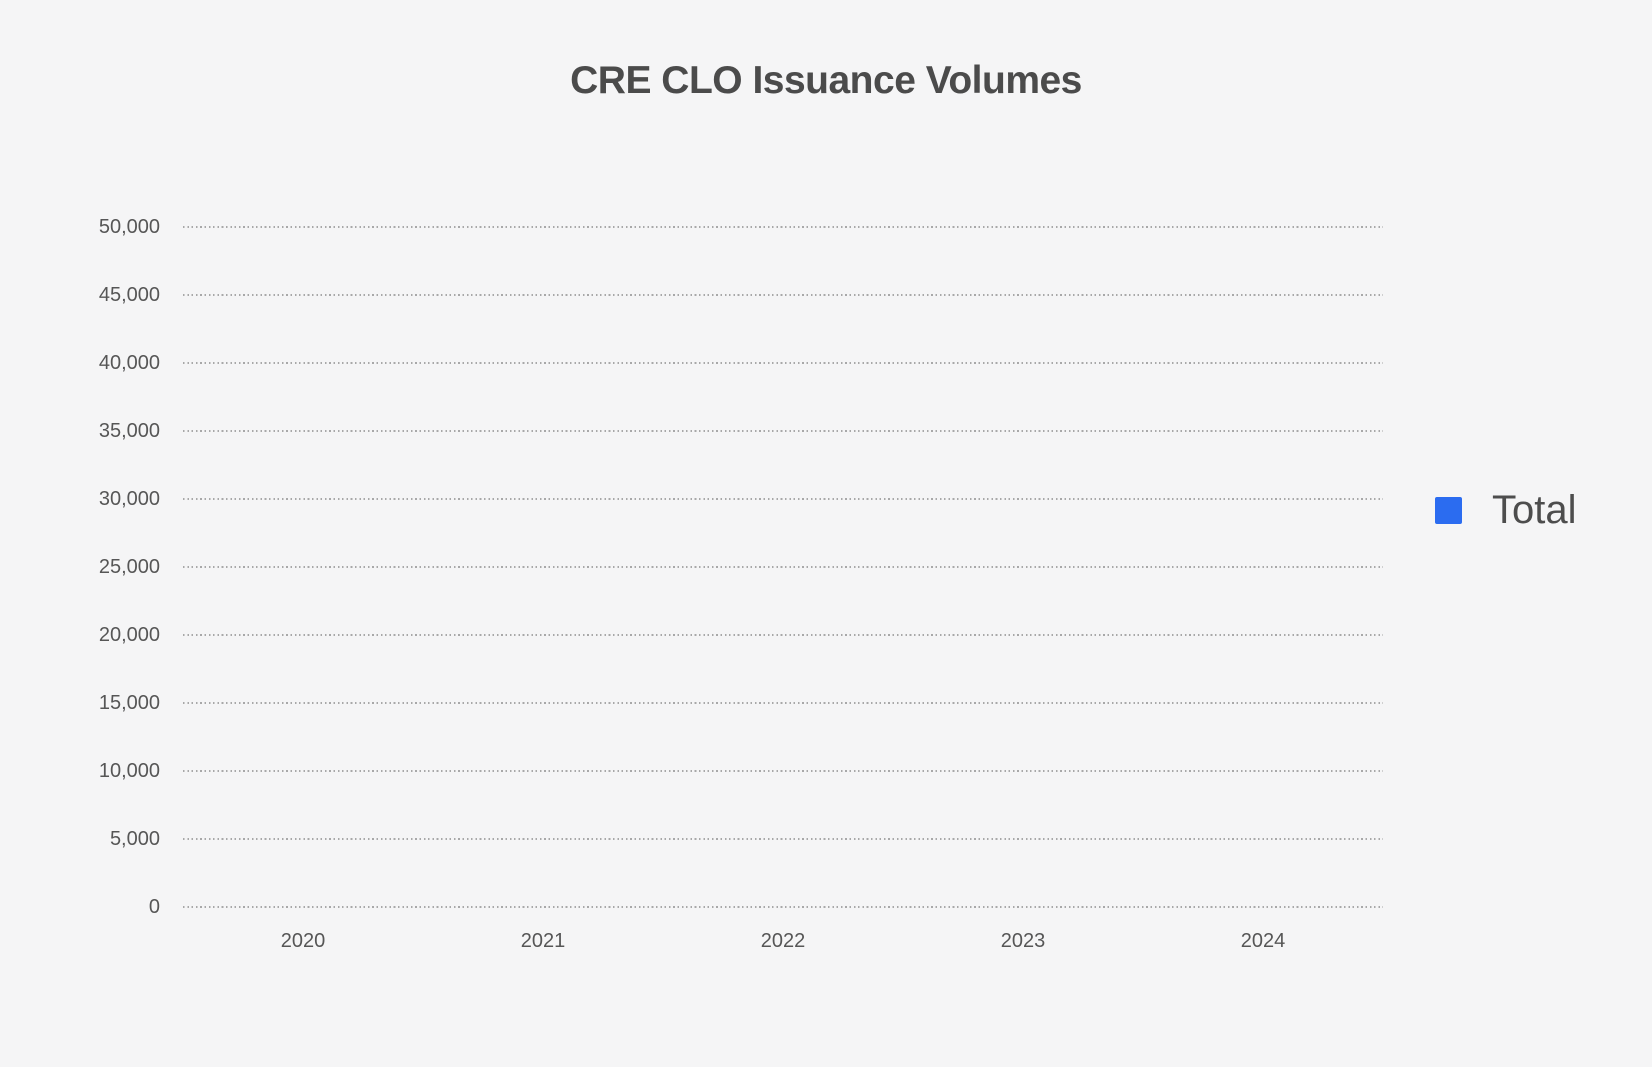 The image size is (1652, 1067). Describe the element at coordinates (129, 499) in the screenshot. I see `y-axis-tick-label: 30,000` at that location.